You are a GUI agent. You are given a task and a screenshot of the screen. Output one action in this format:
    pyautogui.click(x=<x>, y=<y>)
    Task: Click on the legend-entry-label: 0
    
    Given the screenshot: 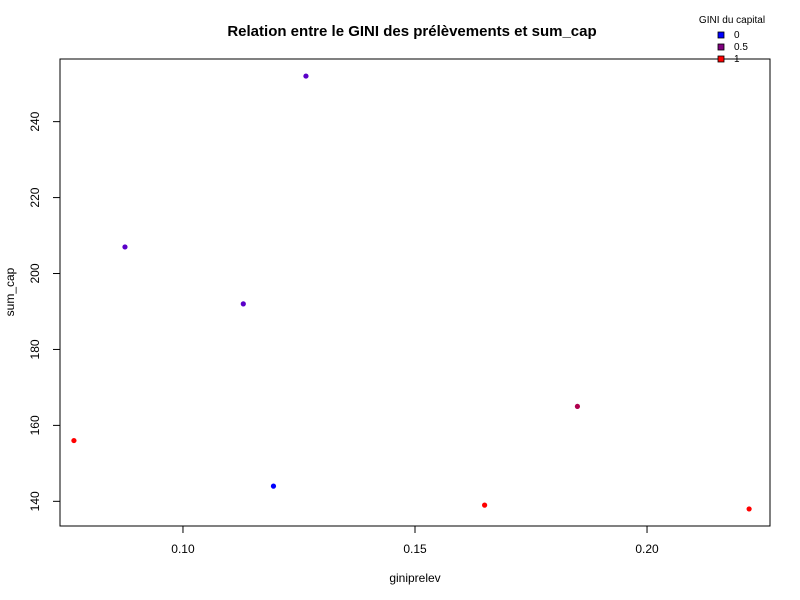 What is the action you would take?
    pyautogui.click(x=737, y=35)
    